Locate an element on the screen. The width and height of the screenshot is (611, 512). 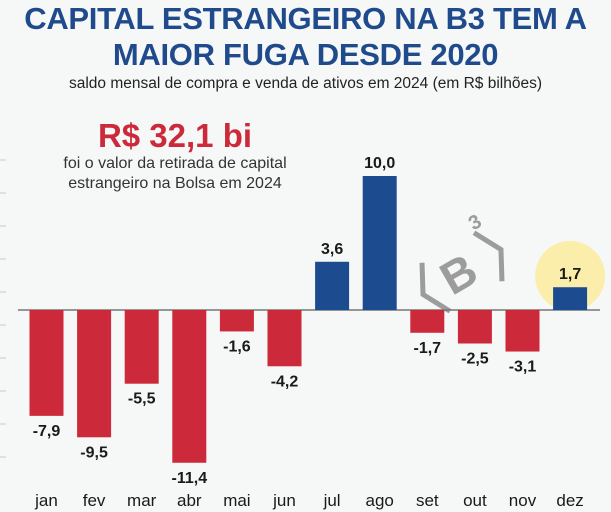
chart-title-line-2: MAIOR FUGA DESDE 2020 is located at coordinates (305, 54).